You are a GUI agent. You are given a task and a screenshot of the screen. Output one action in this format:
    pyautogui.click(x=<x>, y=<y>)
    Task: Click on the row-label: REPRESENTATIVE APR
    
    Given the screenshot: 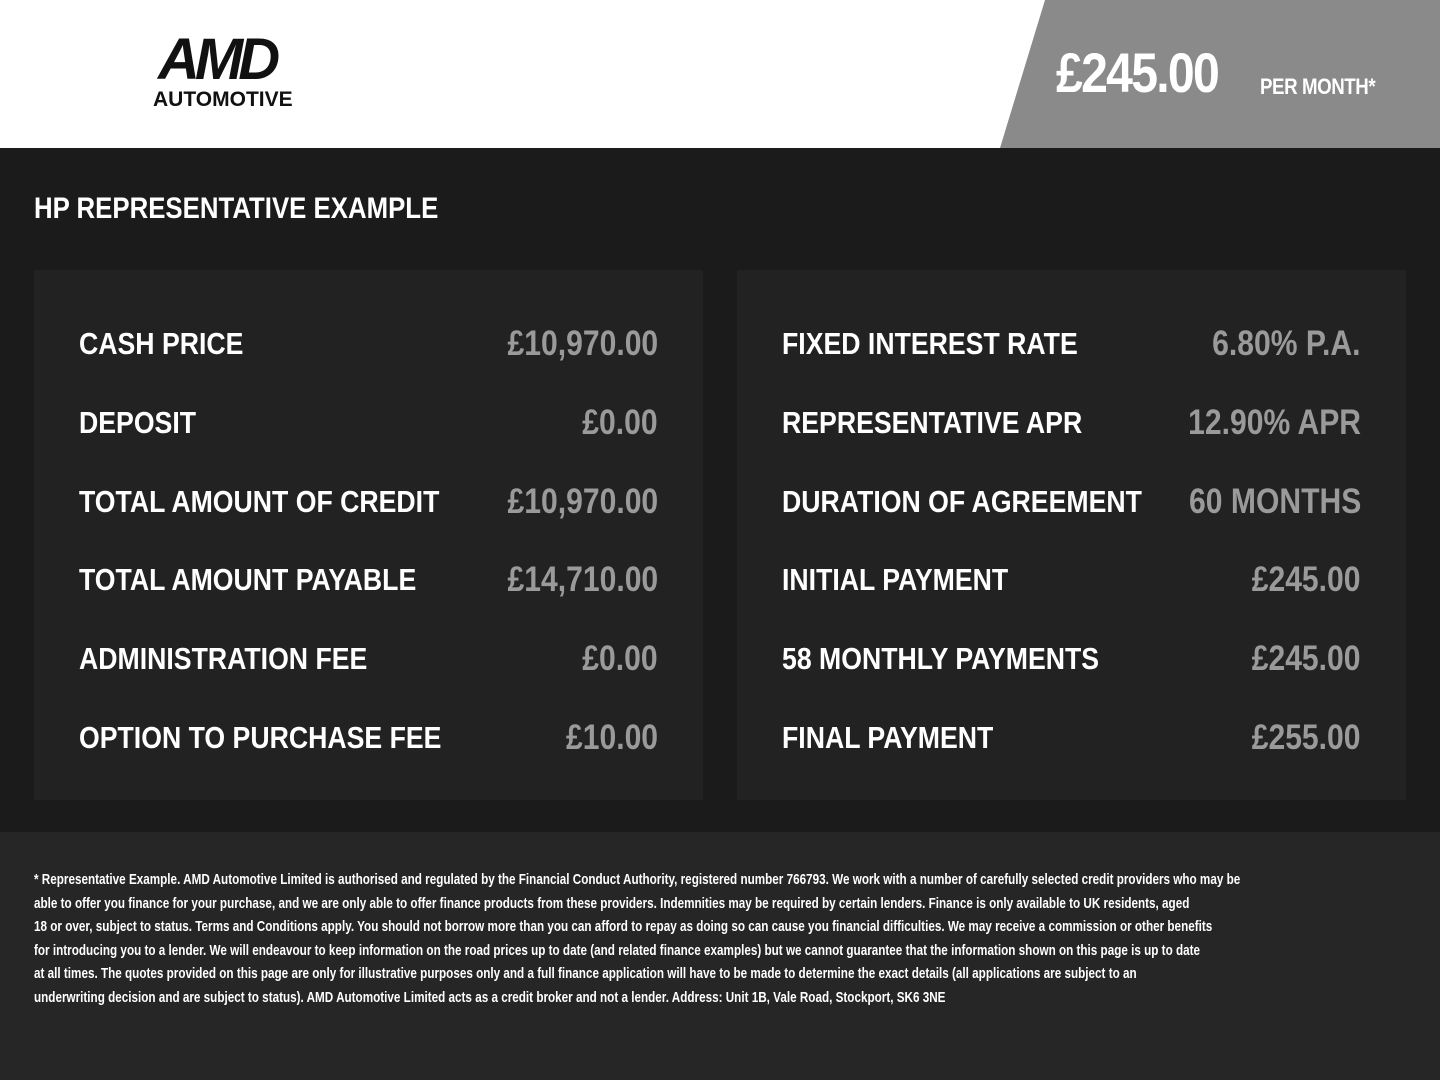 What is the action you would take?
    pyautogui.click(x=932, y=422)
    